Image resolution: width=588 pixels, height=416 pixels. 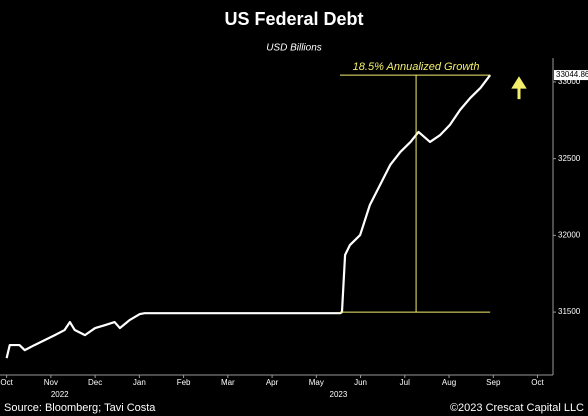 I want to click on x-tick-label: Aug, so click(x=449, y=382).